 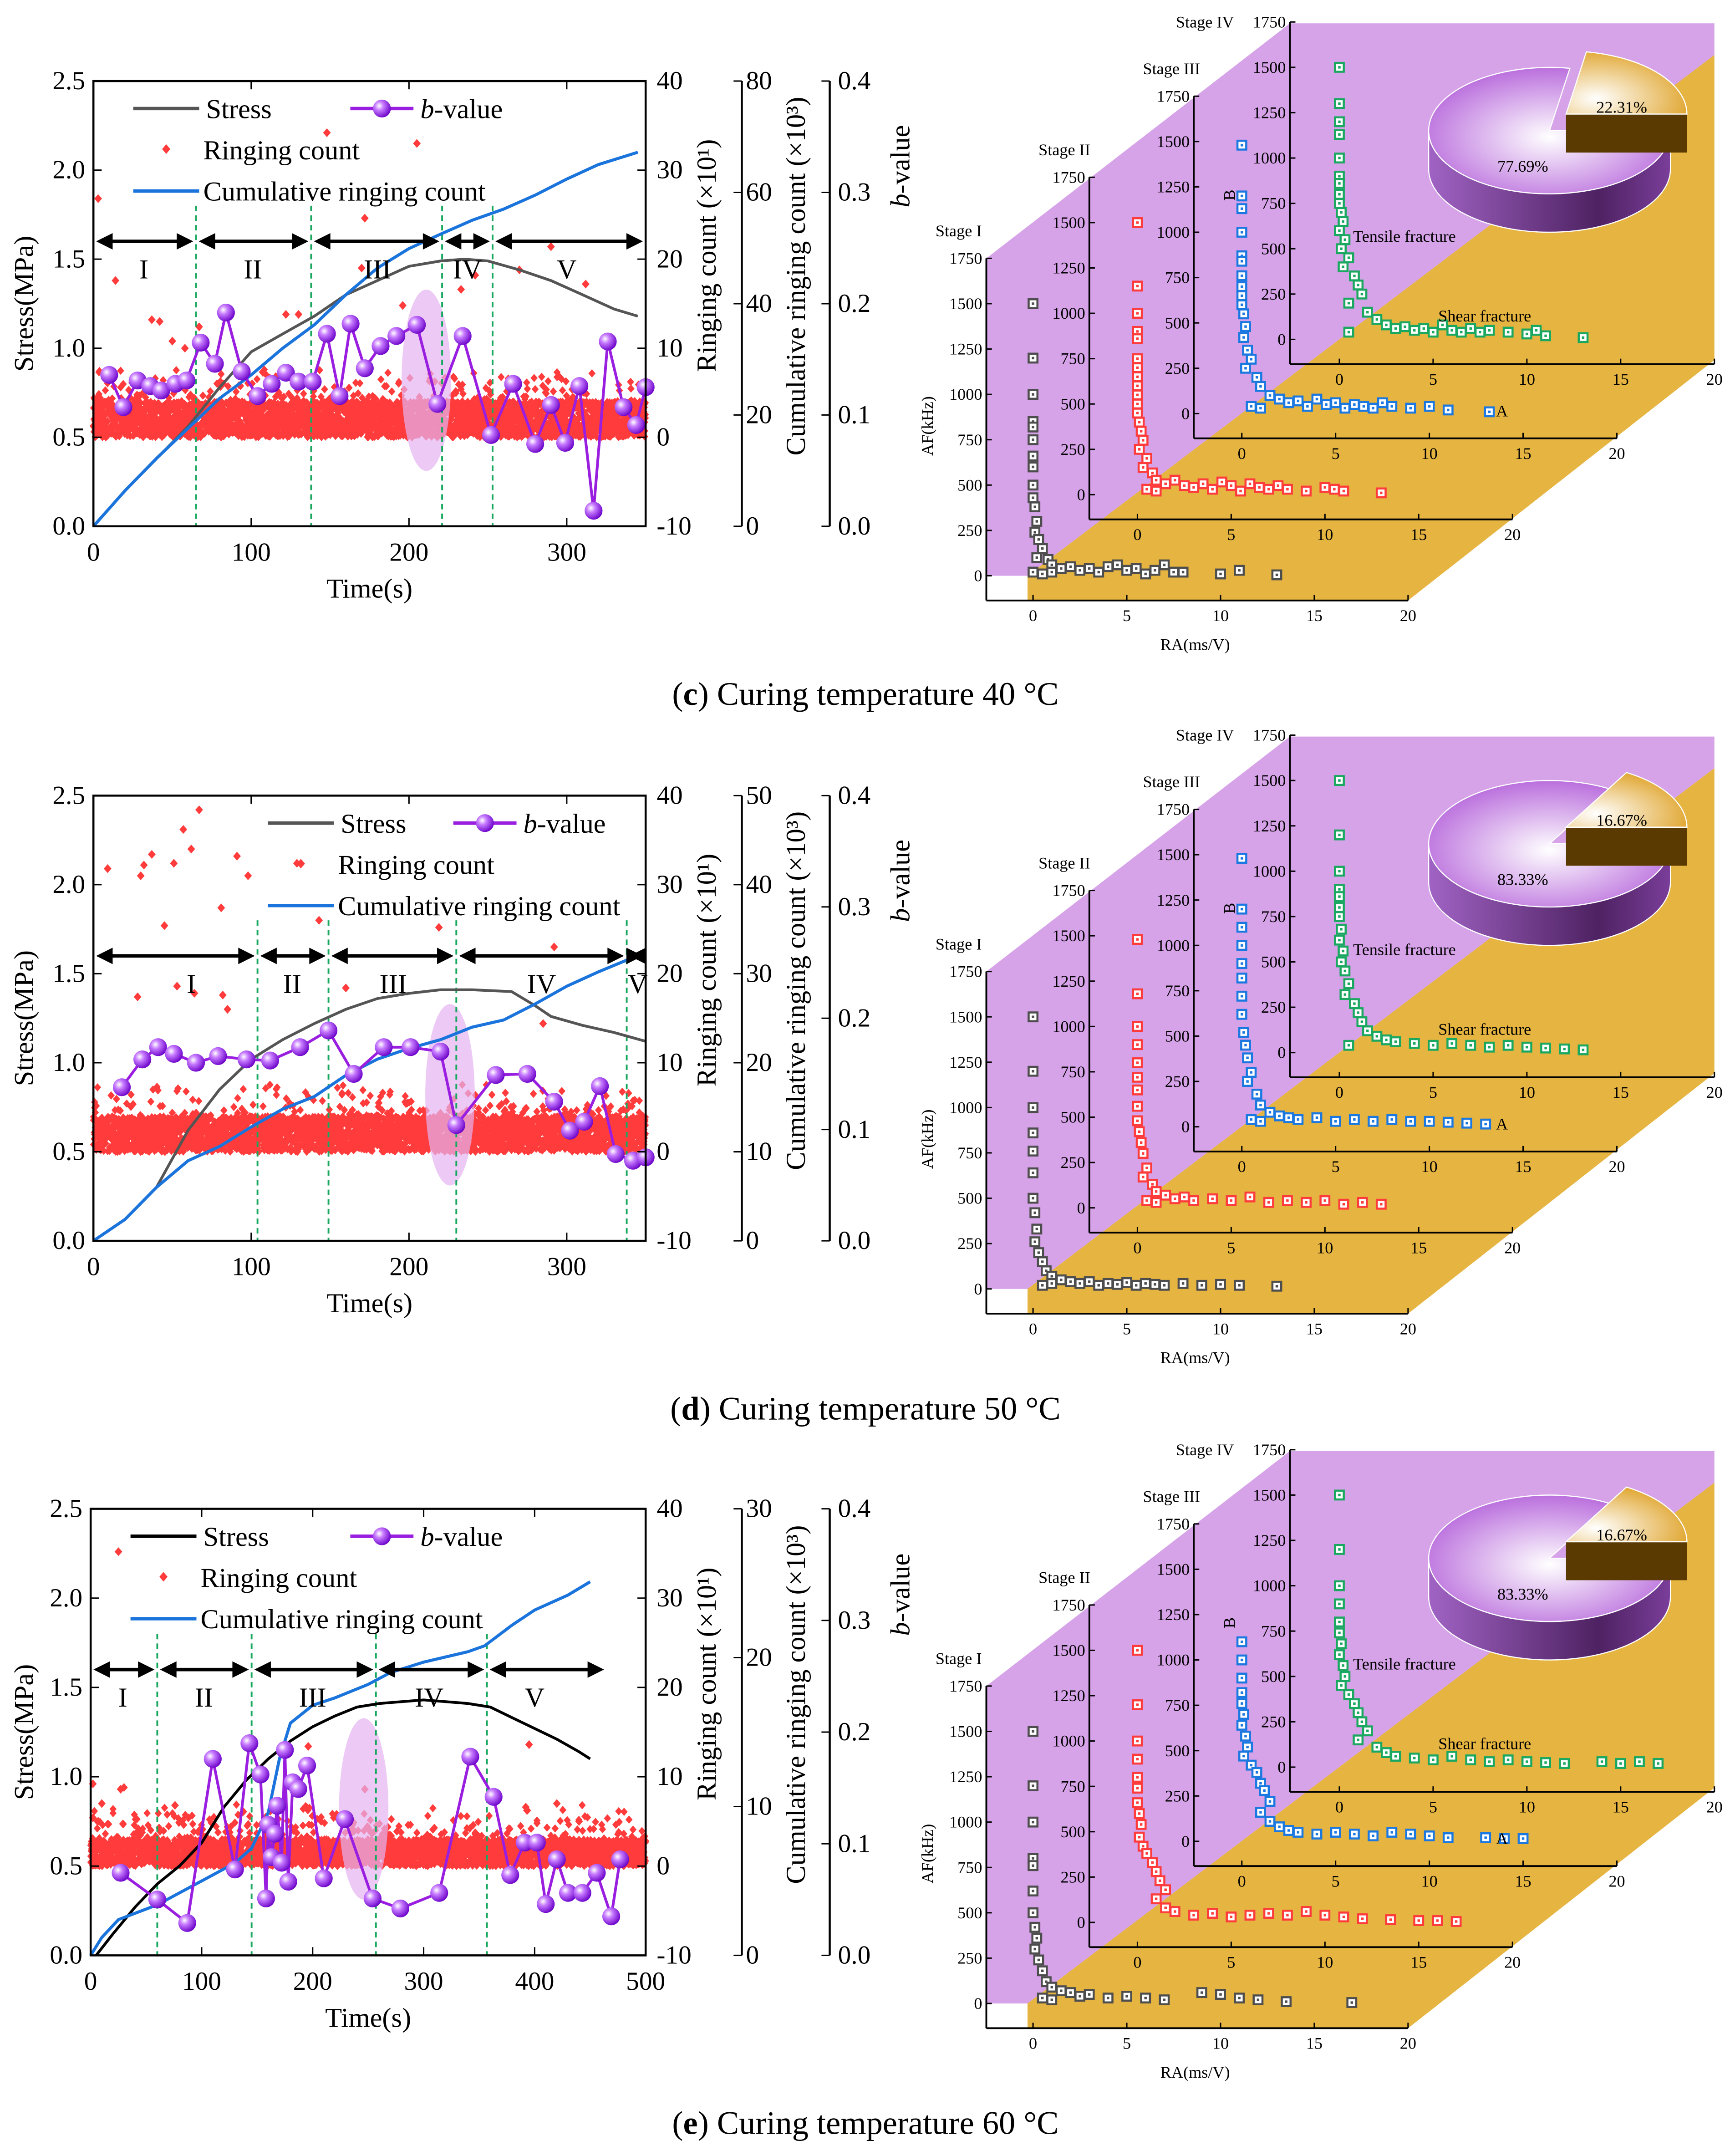 I want to click on stage-label: I, so click(x=192, y=984).